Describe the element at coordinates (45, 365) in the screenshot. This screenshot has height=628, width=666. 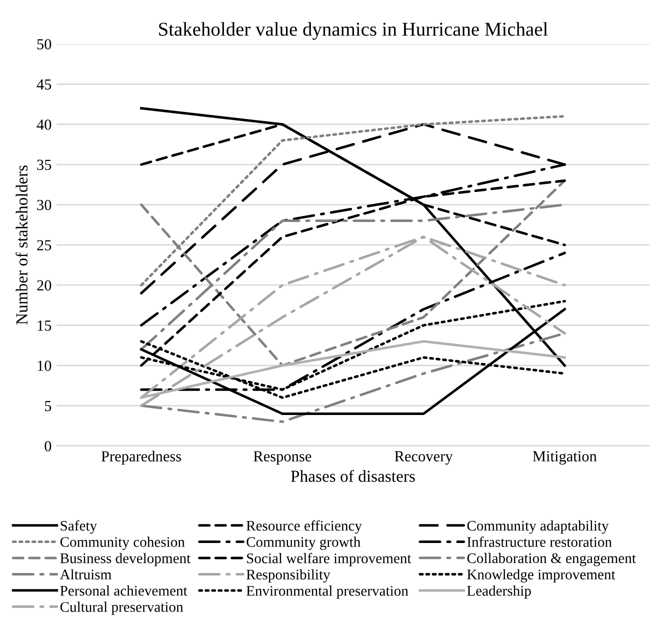
I see `y-tick-label: 10` at that location.